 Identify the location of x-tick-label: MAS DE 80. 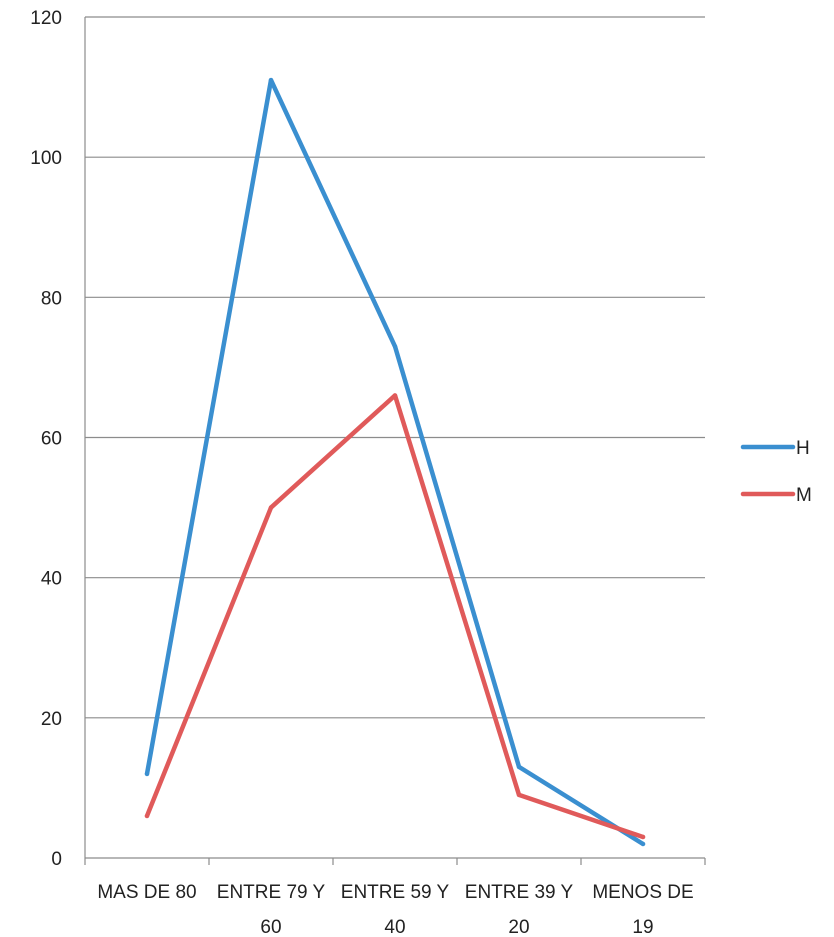
(146, 892).